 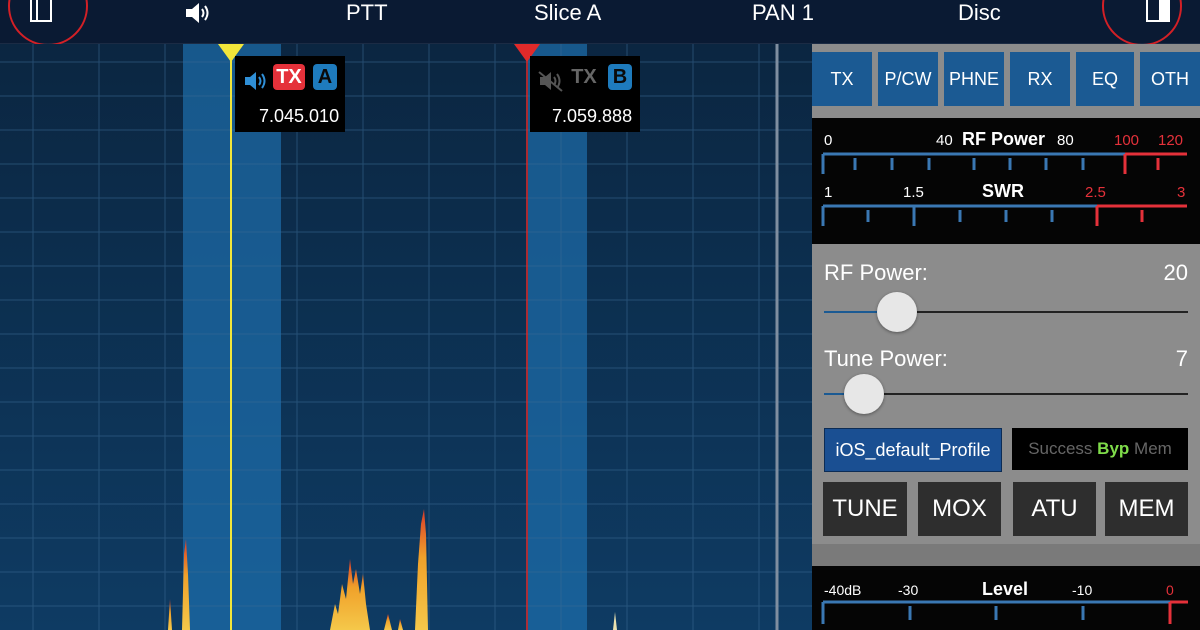 What do you see at coordinates (1060, 448) in the screenshot?
I see `atu-success-label: Success` at bounding box center [1060, 448].